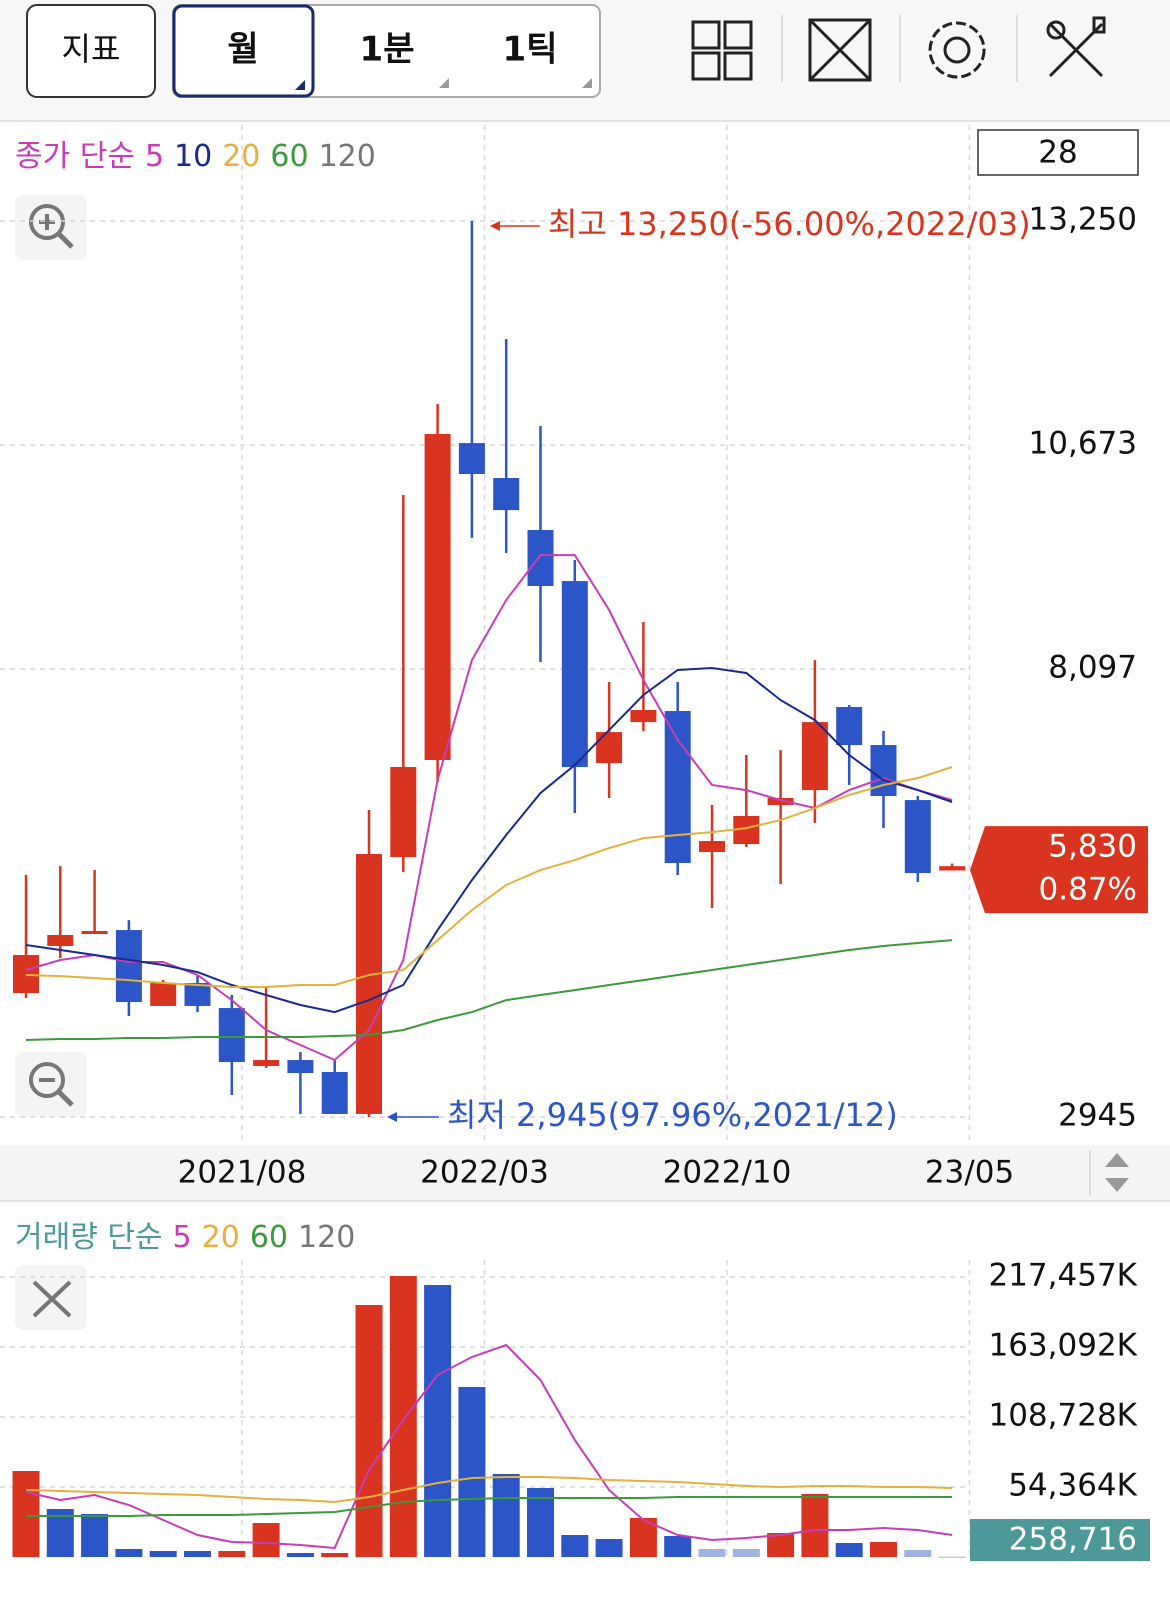 This screenshot has width=1170, height=1597. I want to click on scroll-down, so click(1117, 1185).